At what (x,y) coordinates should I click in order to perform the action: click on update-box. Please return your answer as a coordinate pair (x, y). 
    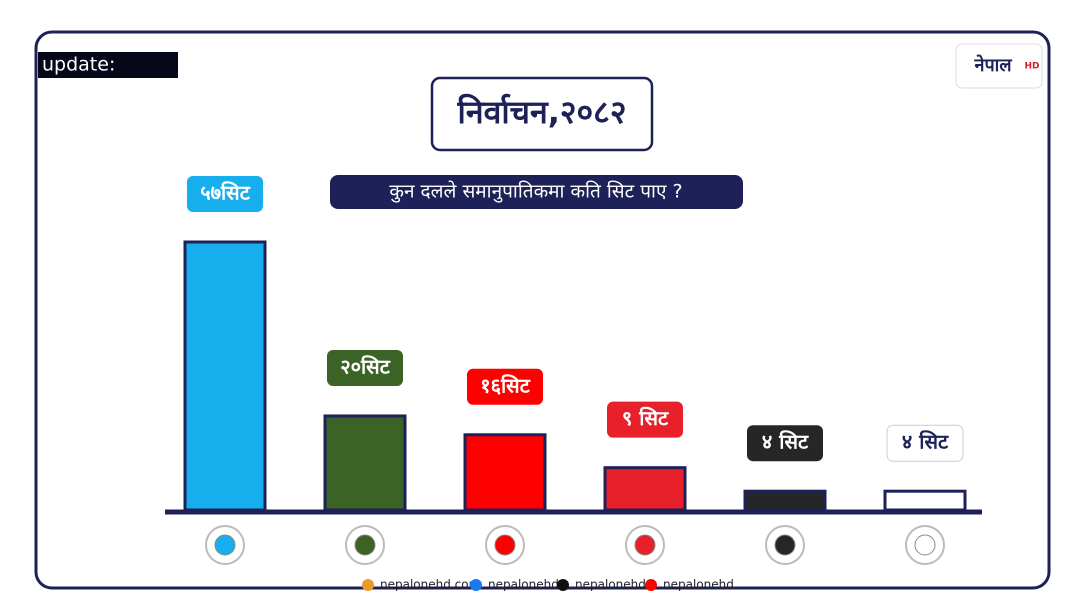
    Looking at the image, I should click on (108, 65).